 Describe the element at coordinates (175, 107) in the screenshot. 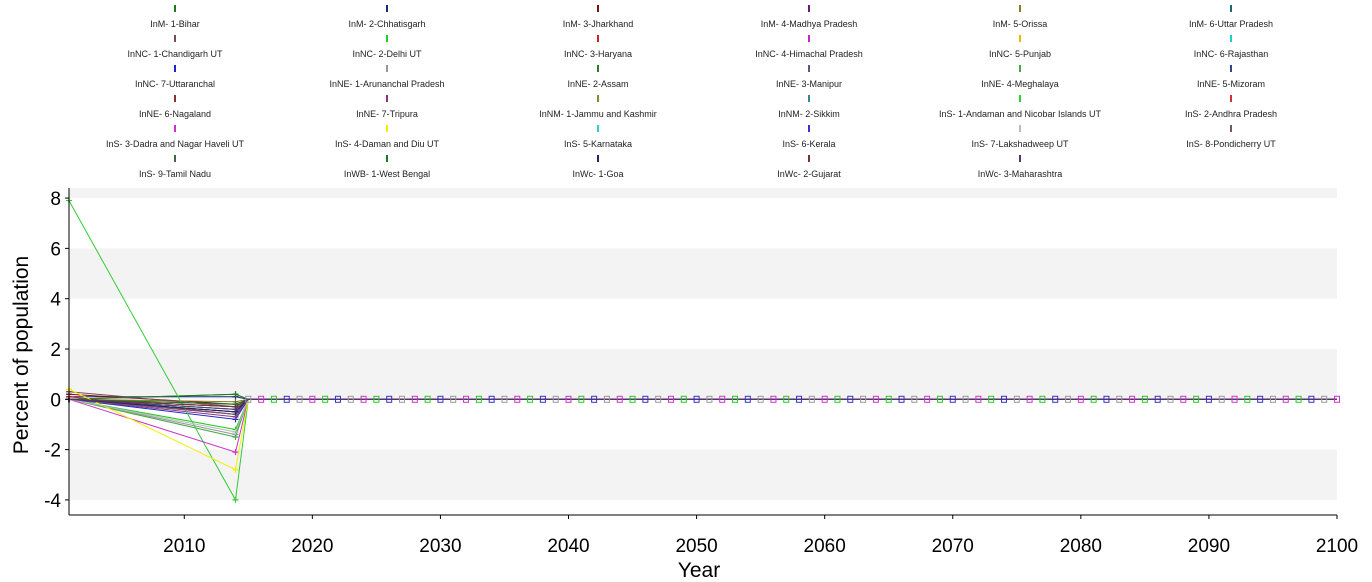

I see `legend-entry: InNE- 6-Nagaland` at that location.